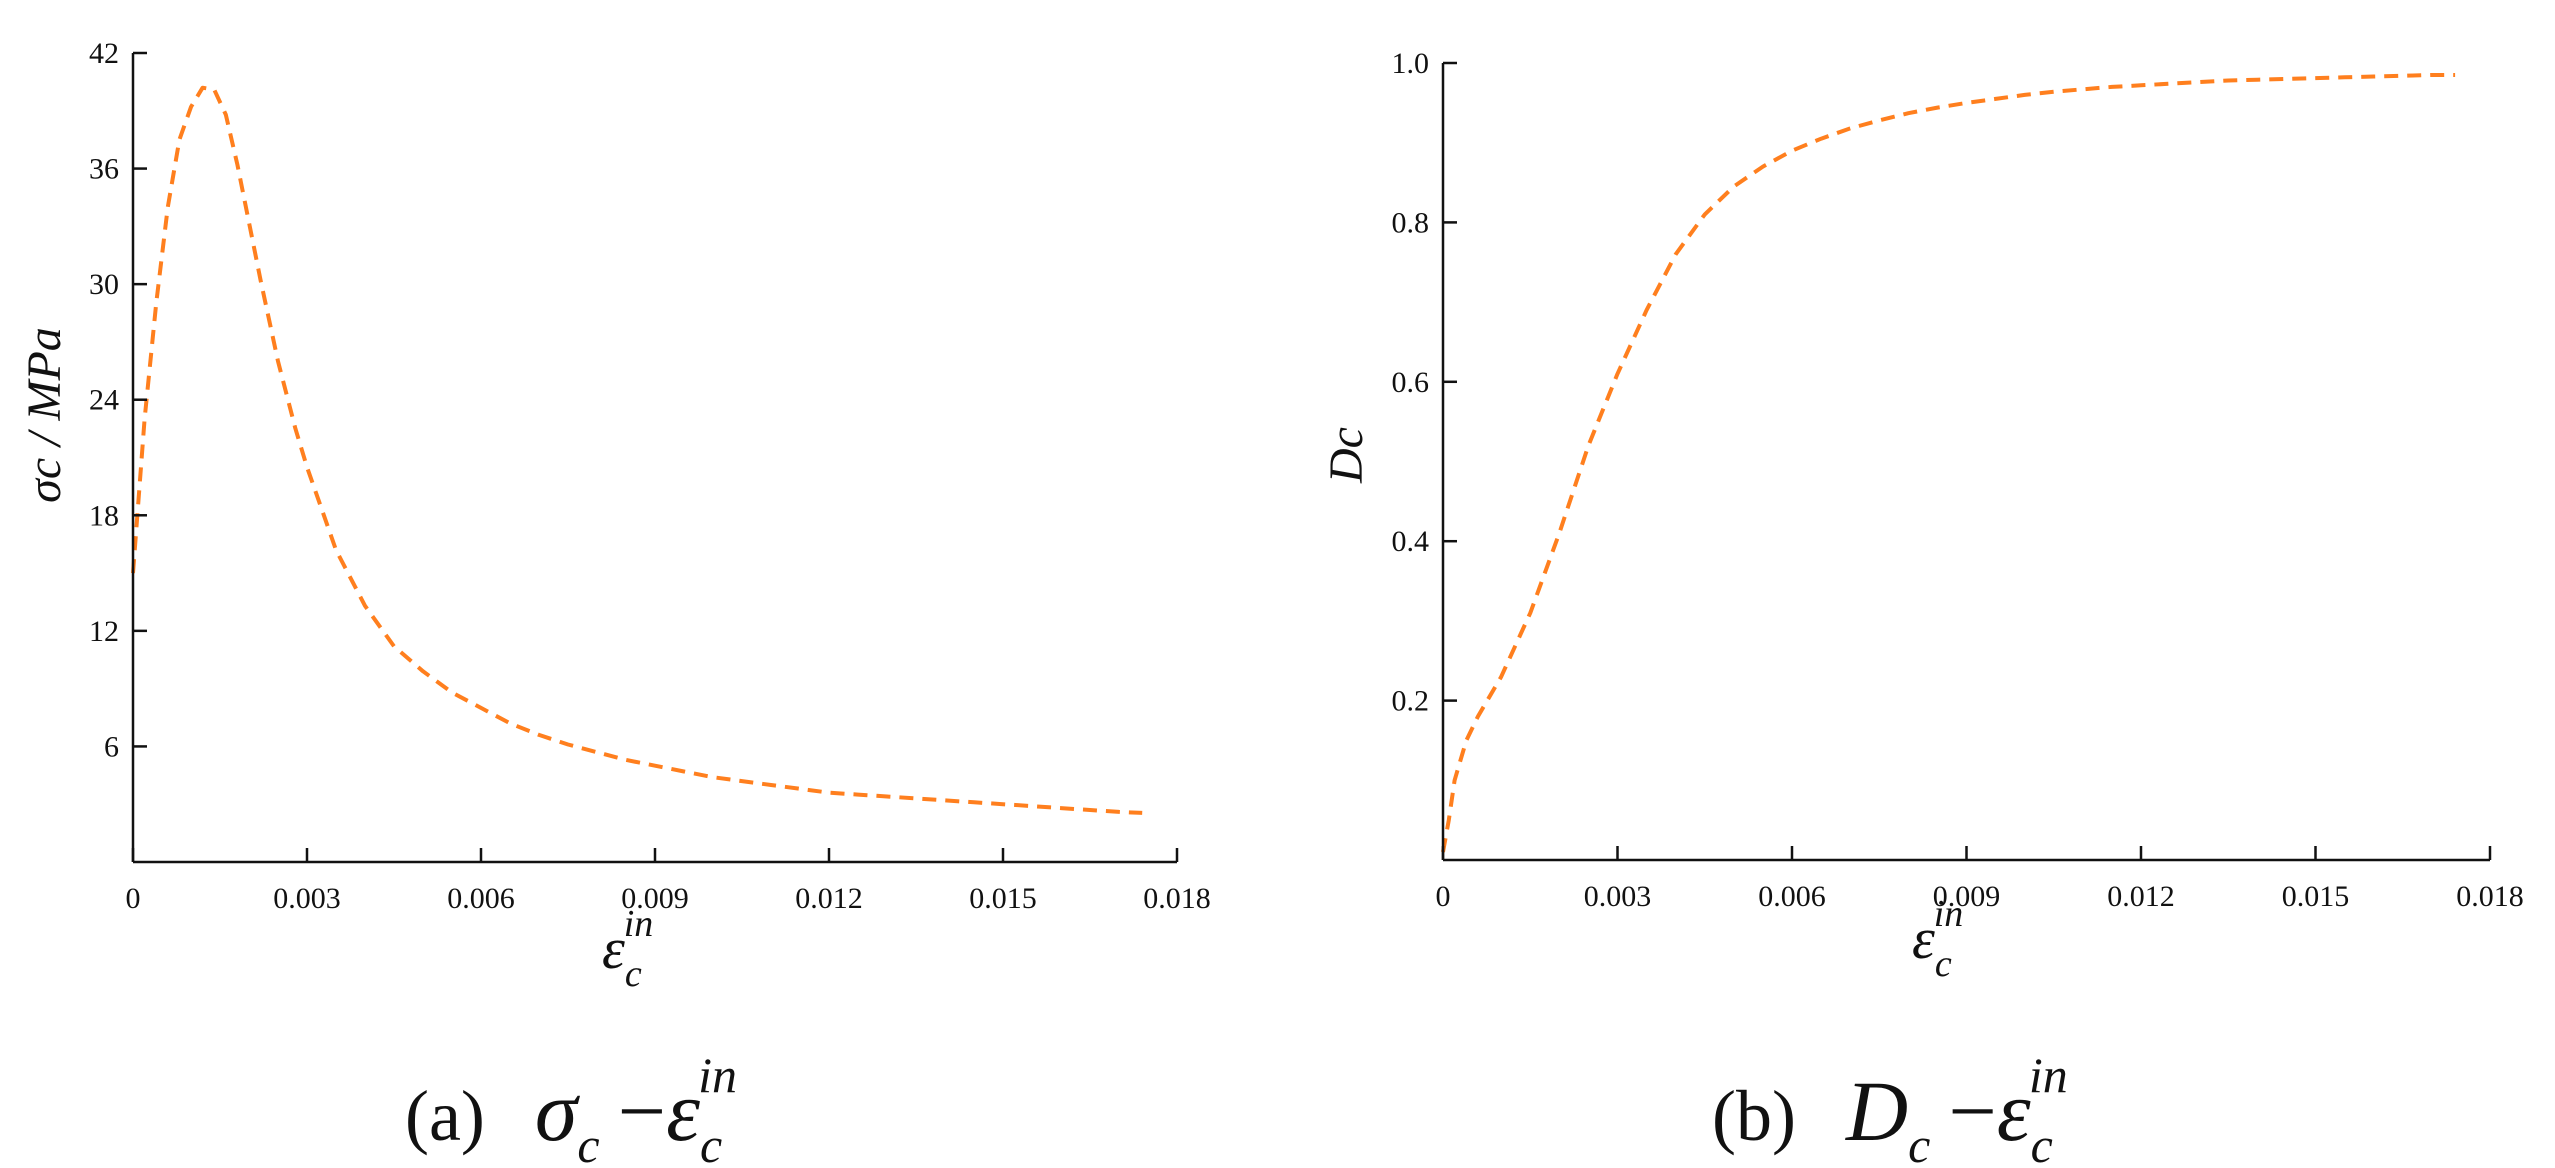 This screenshot has width=2555, height=1168. I want to click on panel-b-x-tick-label: 0.006, so click(1792, 896).